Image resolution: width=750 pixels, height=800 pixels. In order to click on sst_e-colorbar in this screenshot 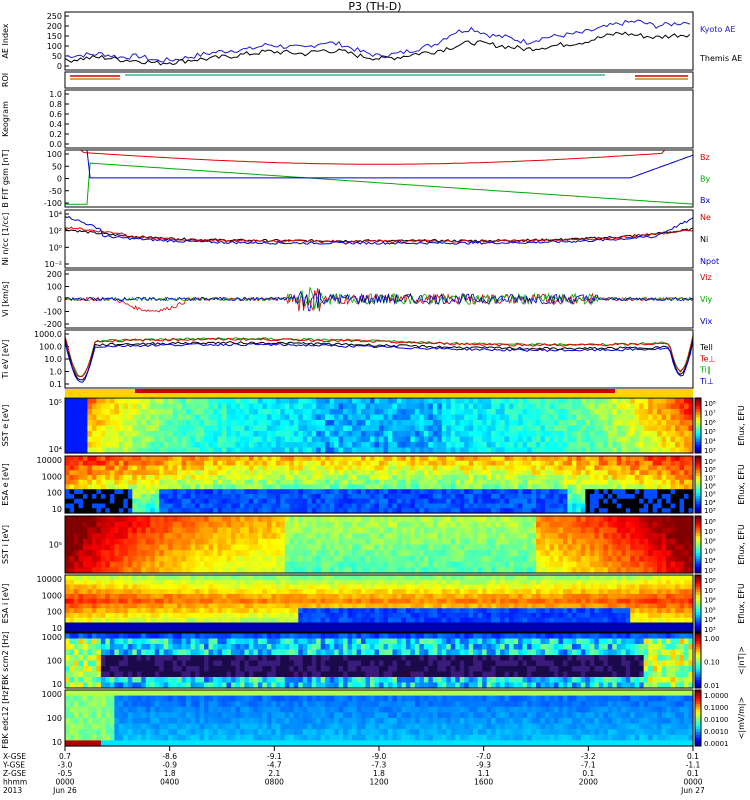, I will do `click(698, 402)`.